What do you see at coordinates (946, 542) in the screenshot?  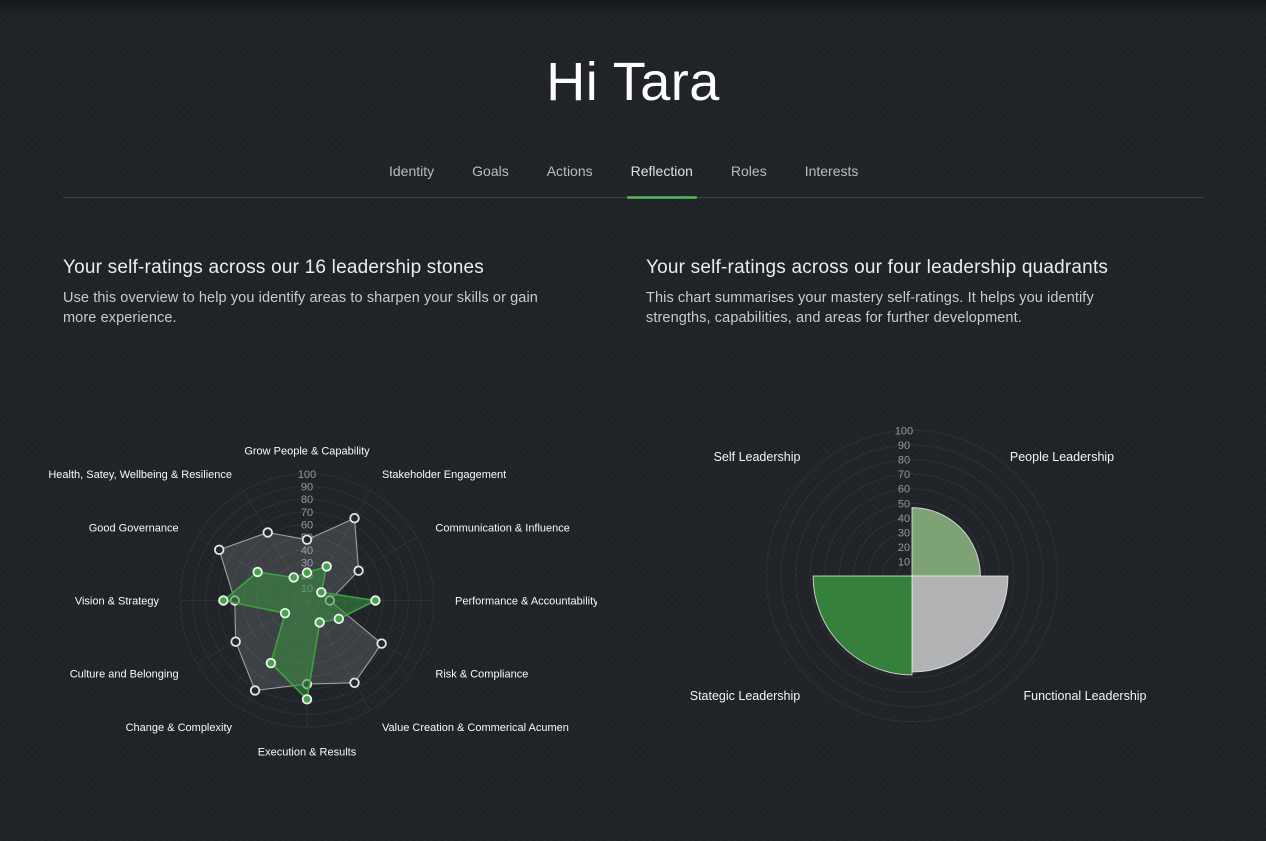 I see `quadrant-wedge-top-right` at bounding box center [946, 542].